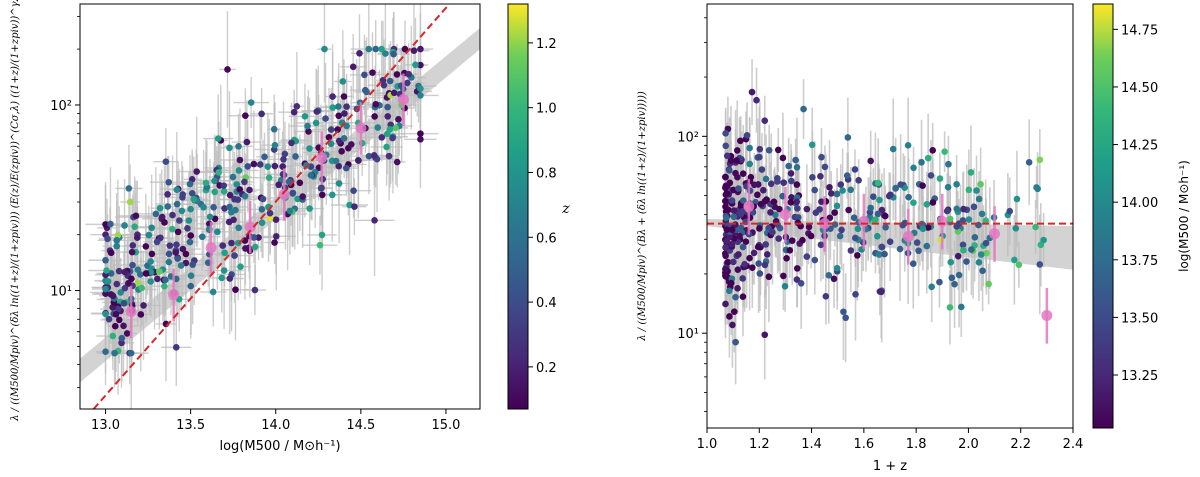  I want to click on left-x-tick-label: 13.0, so click(105, 425).